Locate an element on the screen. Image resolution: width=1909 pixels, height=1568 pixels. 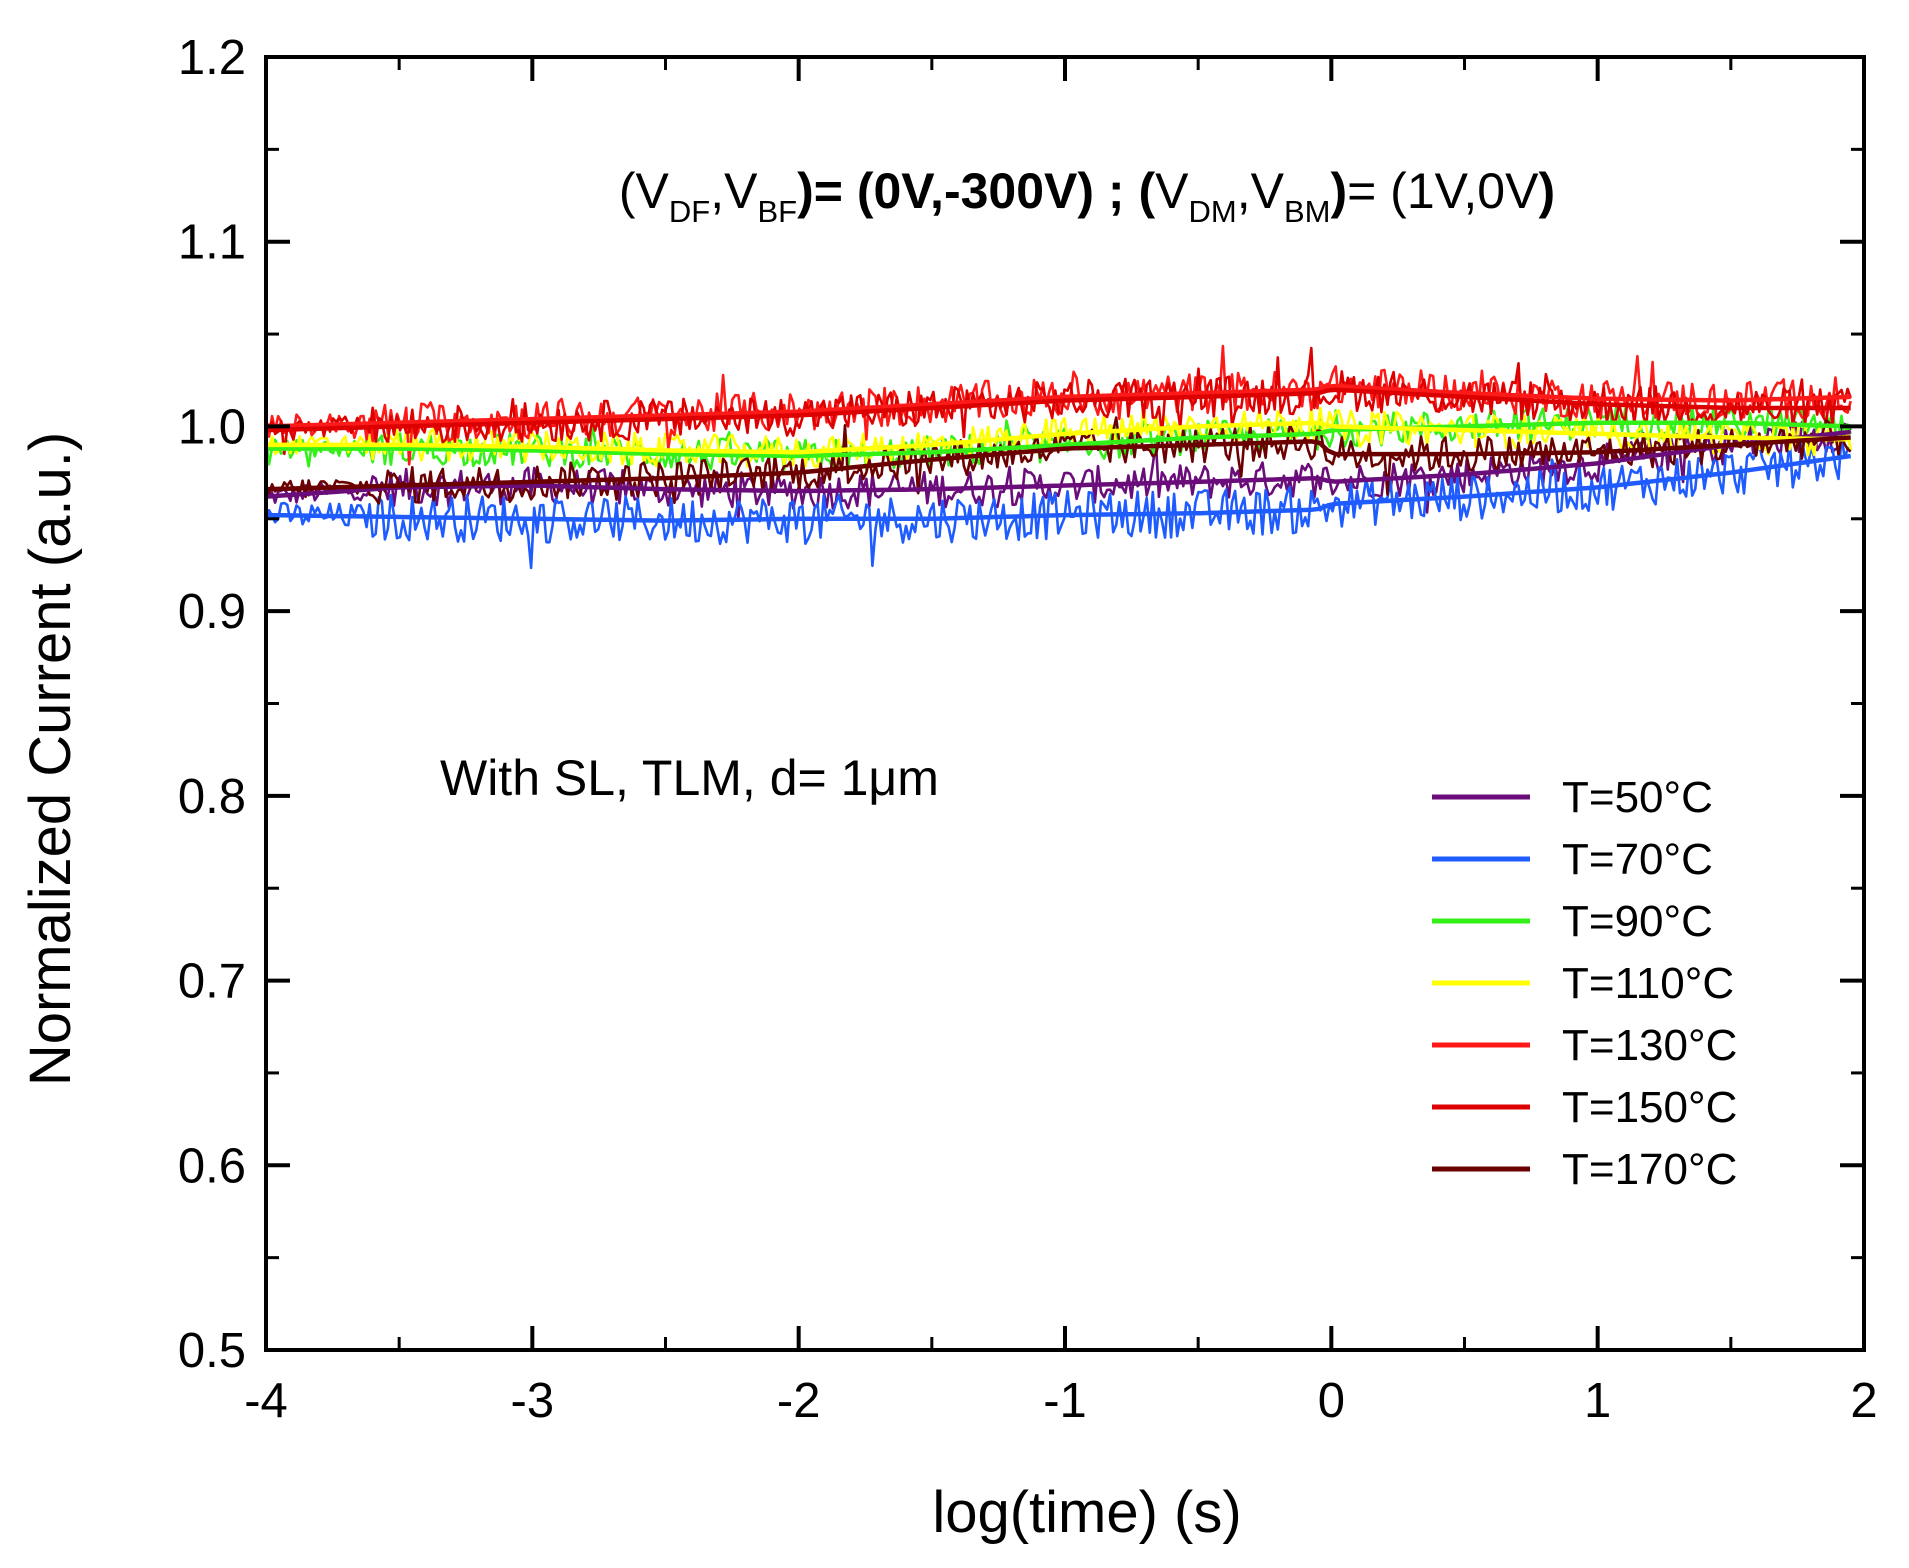
legend-label: T=50°C is located at coordinates (1637, 797).